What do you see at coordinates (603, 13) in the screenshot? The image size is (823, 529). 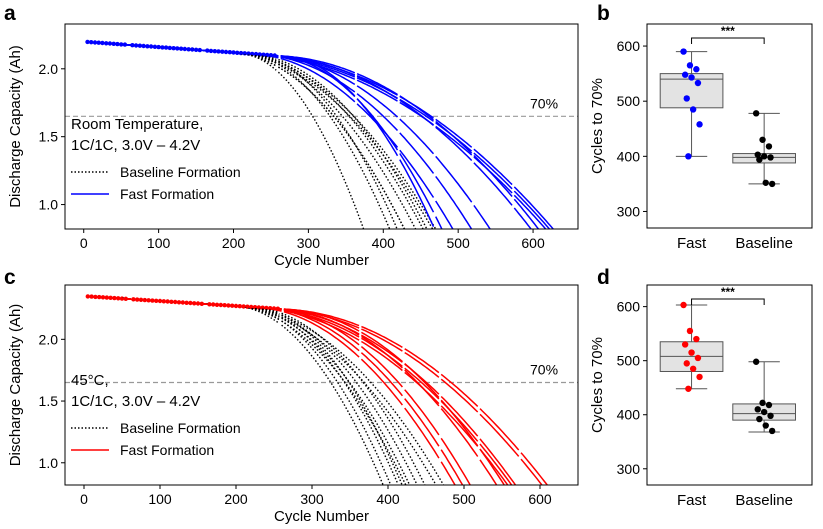 I see `panel-label-b: b` at bounding box center [603, 13].